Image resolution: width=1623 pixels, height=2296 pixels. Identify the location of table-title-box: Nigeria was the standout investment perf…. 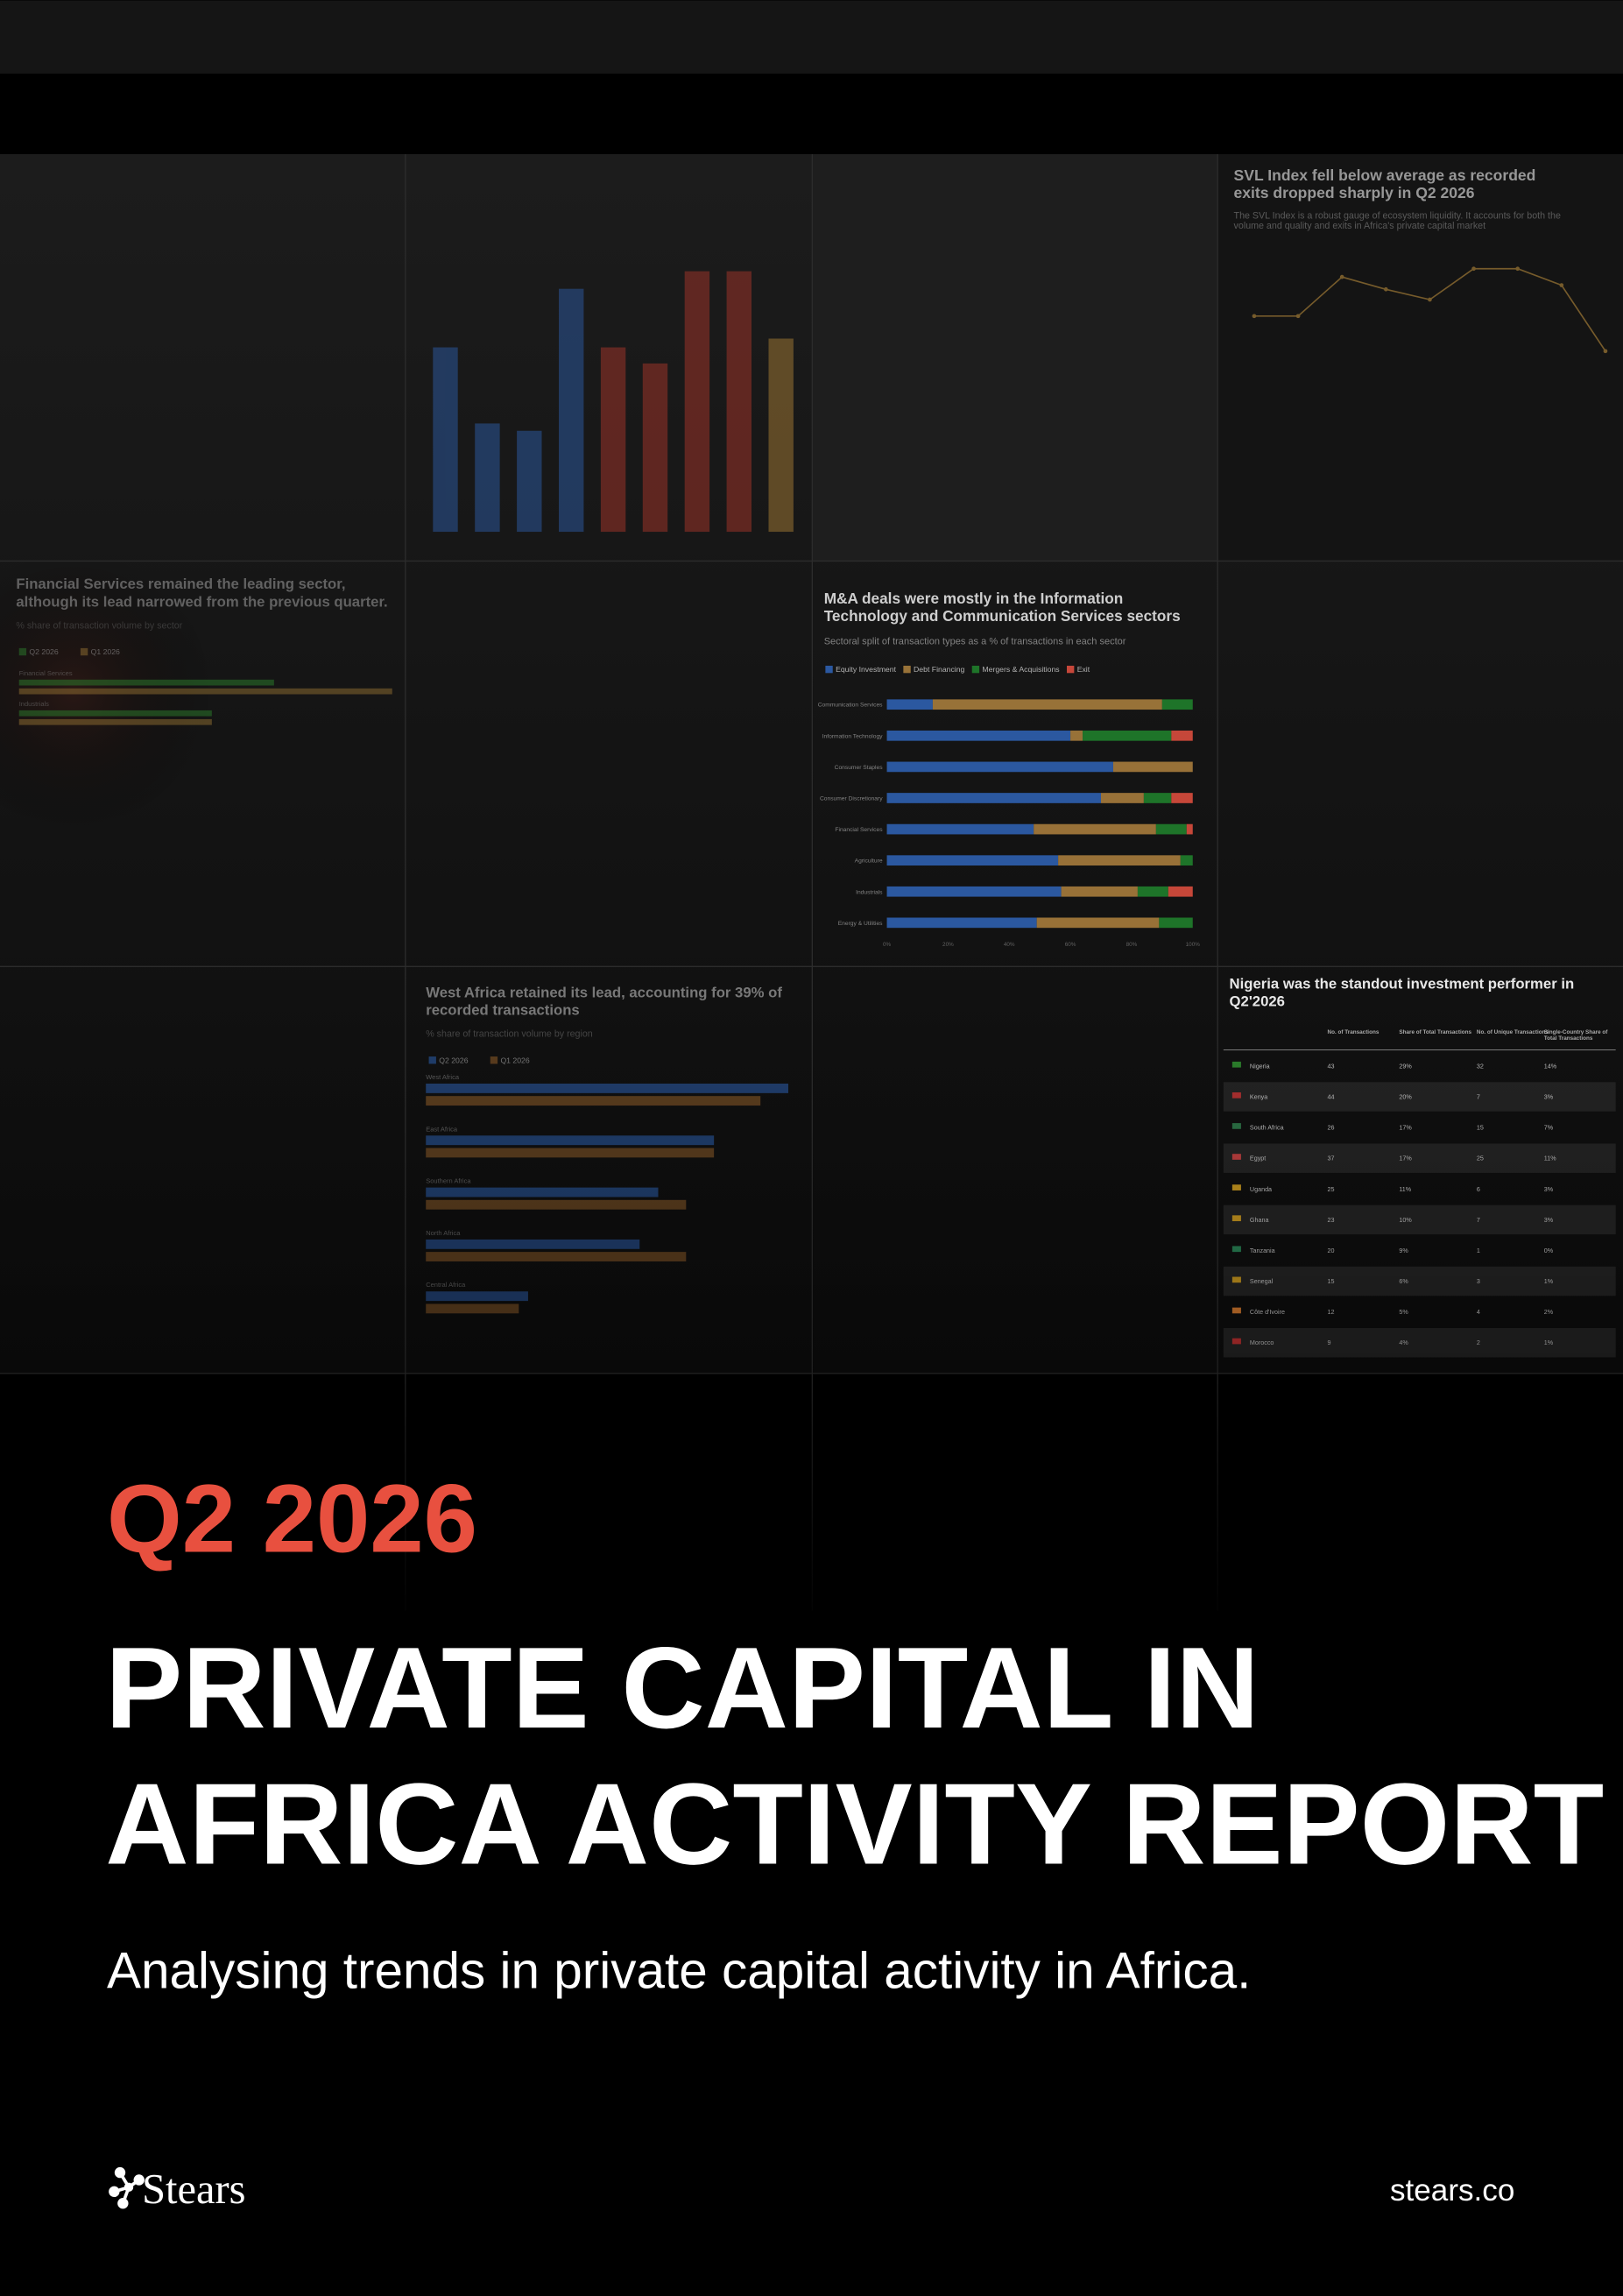
(1402, 993).